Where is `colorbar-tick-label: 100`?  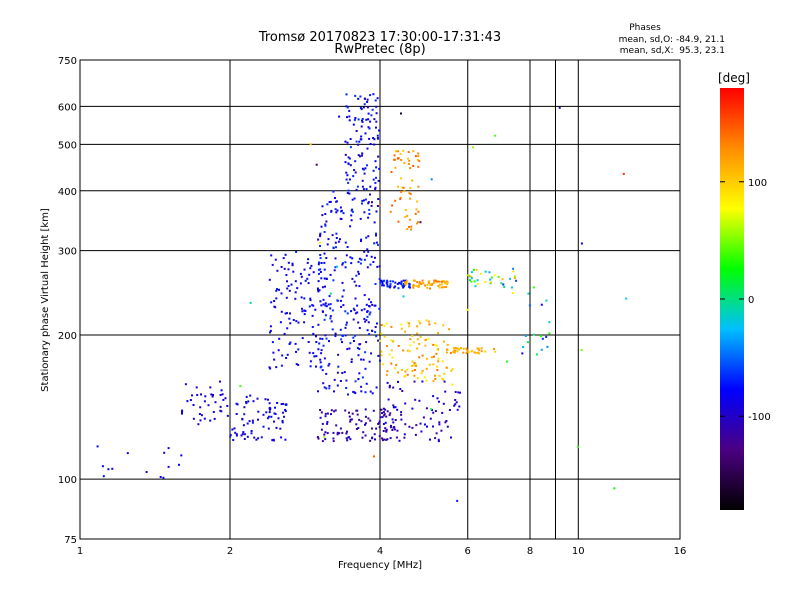 colorbar-tick-label: 100 is located at coordinates (757, 183).